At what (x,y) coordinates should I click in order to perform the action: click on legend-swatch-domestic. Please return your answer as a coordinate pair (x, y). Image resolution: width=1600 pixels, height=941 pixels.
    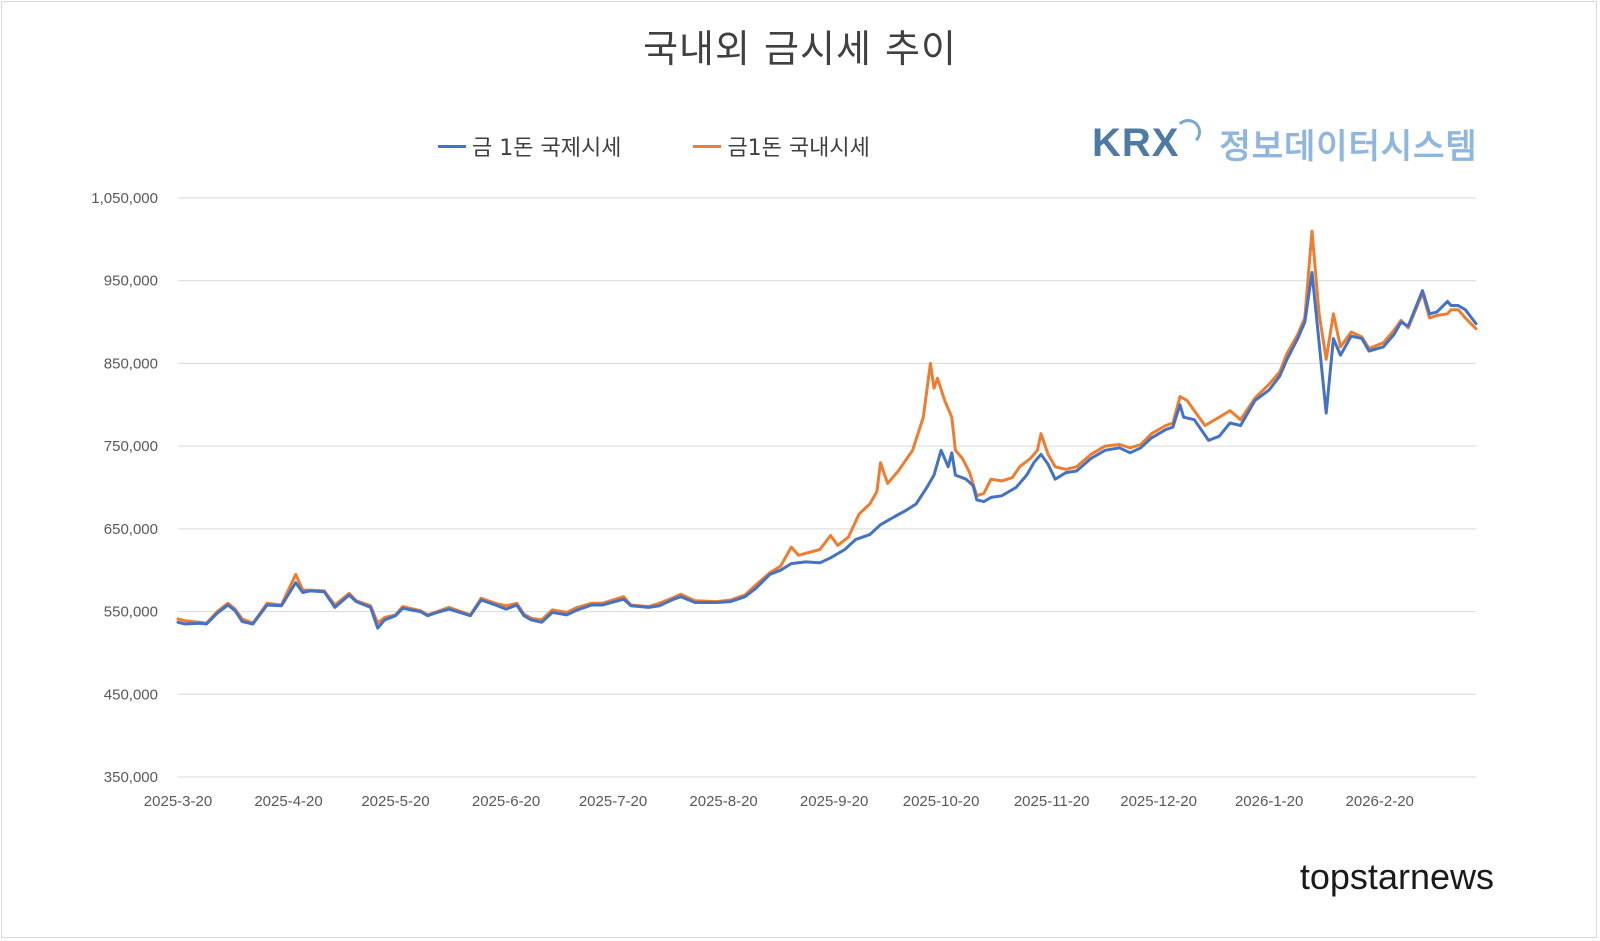
    Looking at the image, I should click on (707, 146).